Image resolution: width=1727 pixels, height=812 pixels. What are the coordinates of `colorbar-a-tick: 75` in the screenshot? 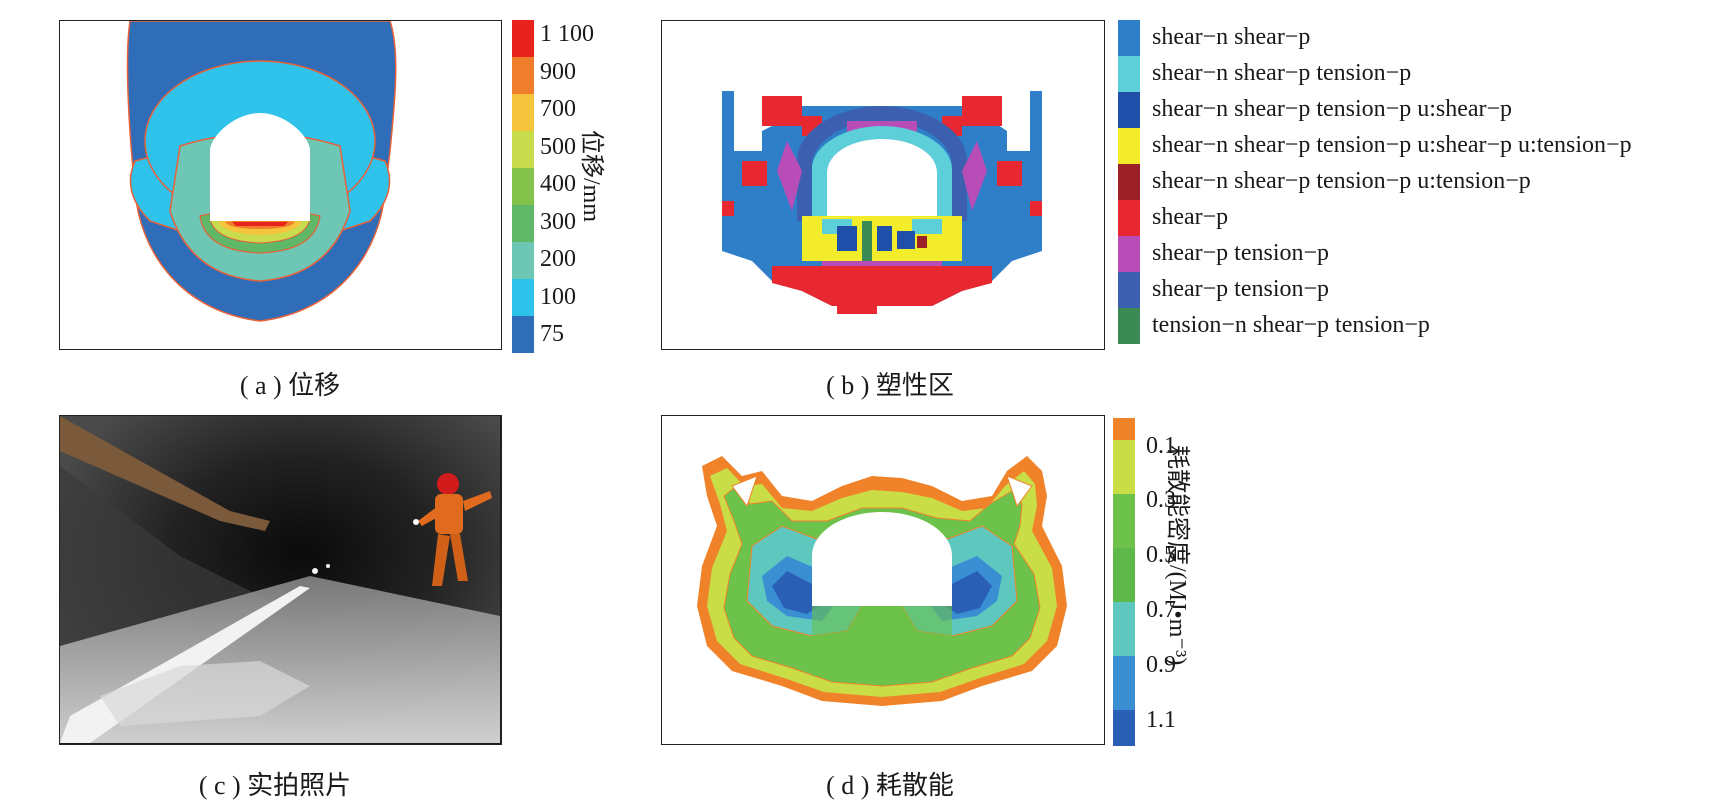 It's located at (552, 334).